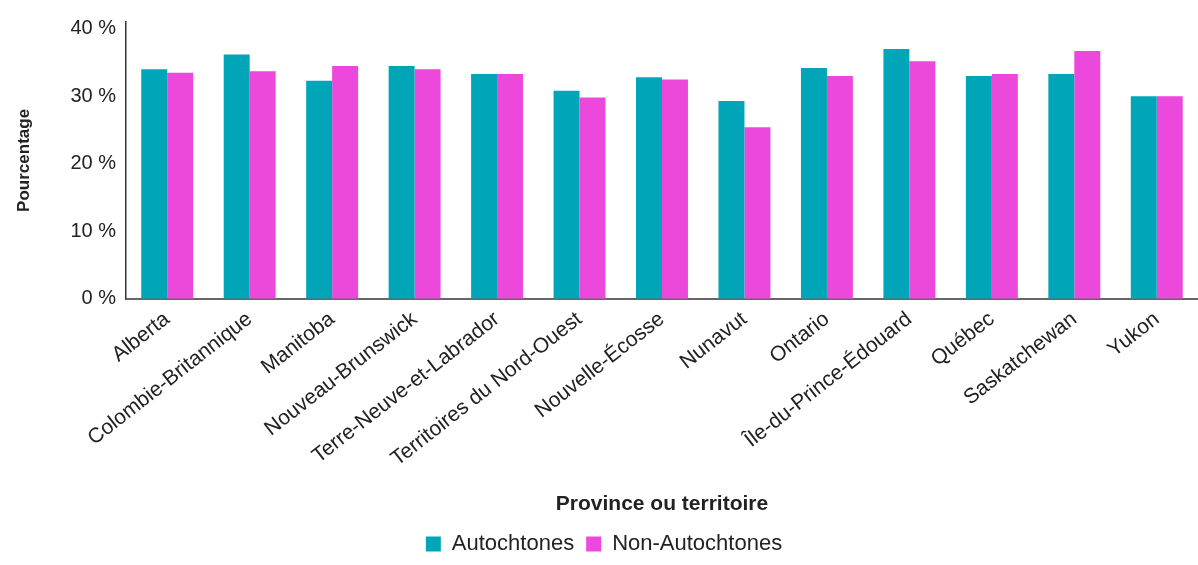 Image resolution: width=1198 pixels, height=565 pixels. Describe the element at coordinates (662, 503) in the screenshot. I see `x-axis-title: Province ou territoire` at that location.